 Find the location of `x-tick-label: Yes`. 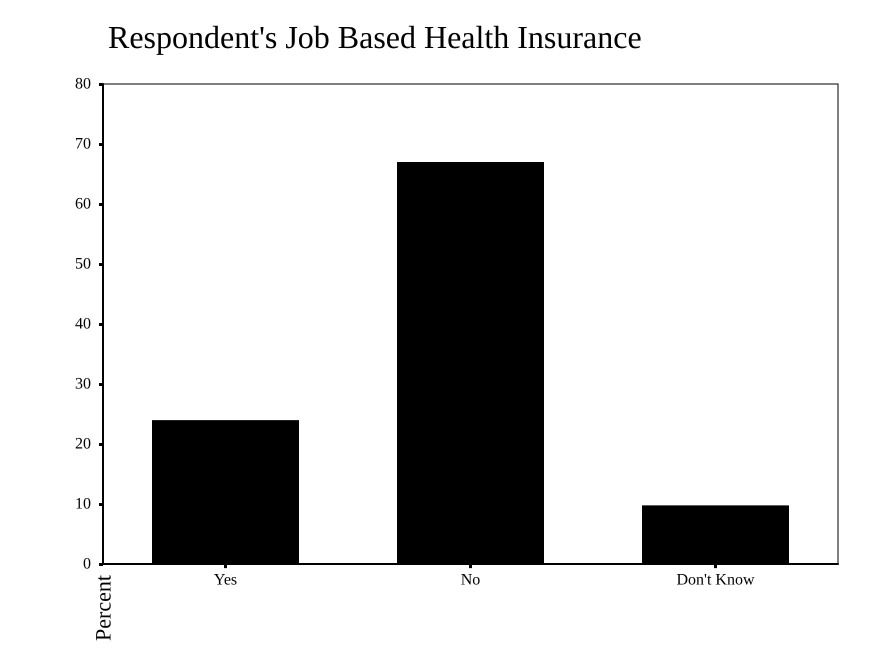

x-tick-label: Yes is located at coordinates (226, 580).